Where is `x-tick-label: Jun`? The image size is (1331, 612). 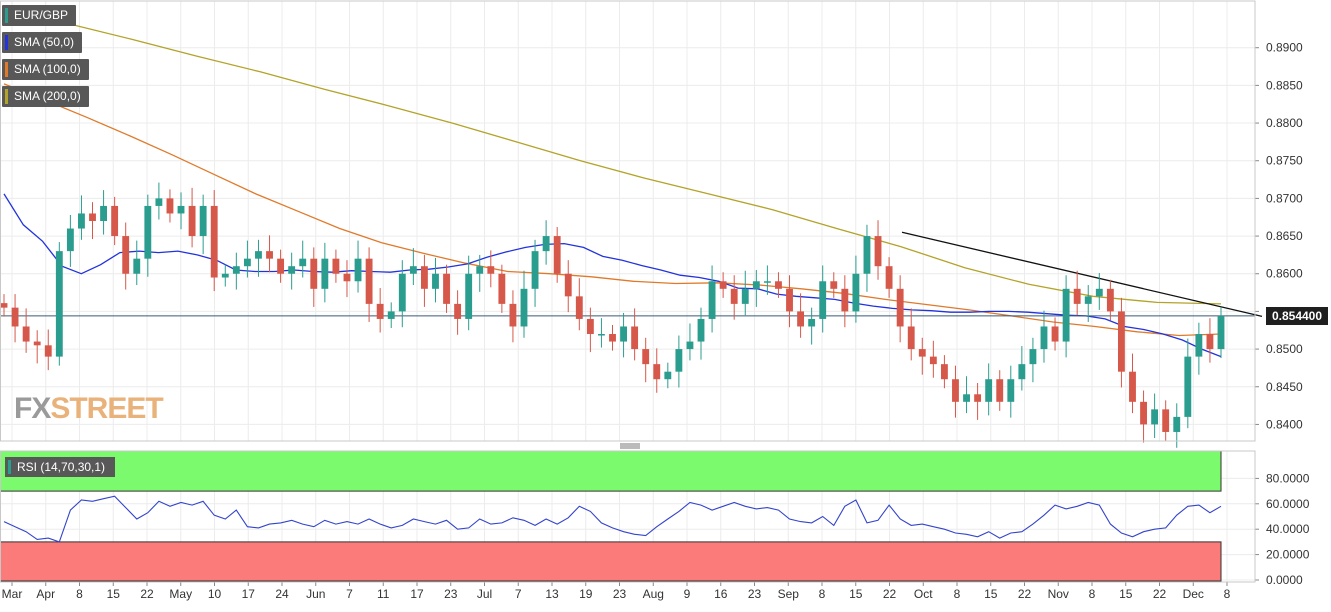
x-tick-label: Jun is located at coordinates (315, 594).